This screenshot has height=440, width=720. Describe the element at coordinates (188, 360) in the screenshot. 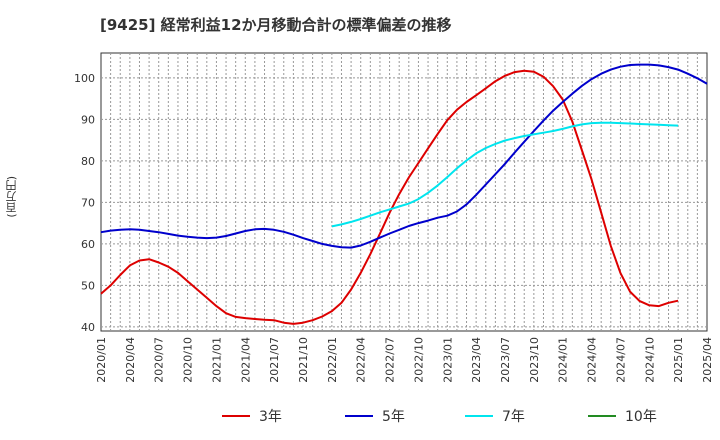

I see `x-tick-label: 2020/10` at that location.